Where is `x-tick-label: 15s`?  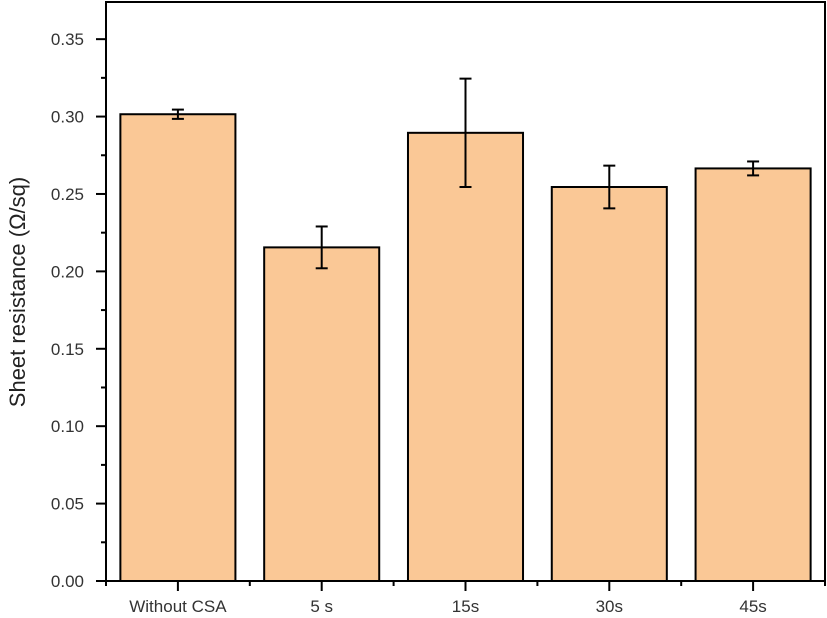 x-tick-label: 15s is located at coordinates (465, 606).